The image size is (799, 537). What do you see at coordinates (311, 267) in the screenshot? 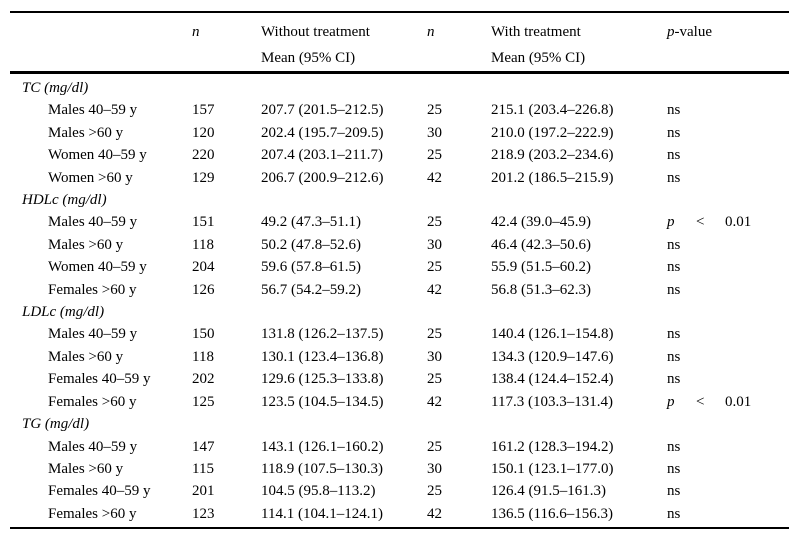
I see `mean-ci-without-cell: 59.6 (57.8–61.5)` at bounding box center [311, 267].